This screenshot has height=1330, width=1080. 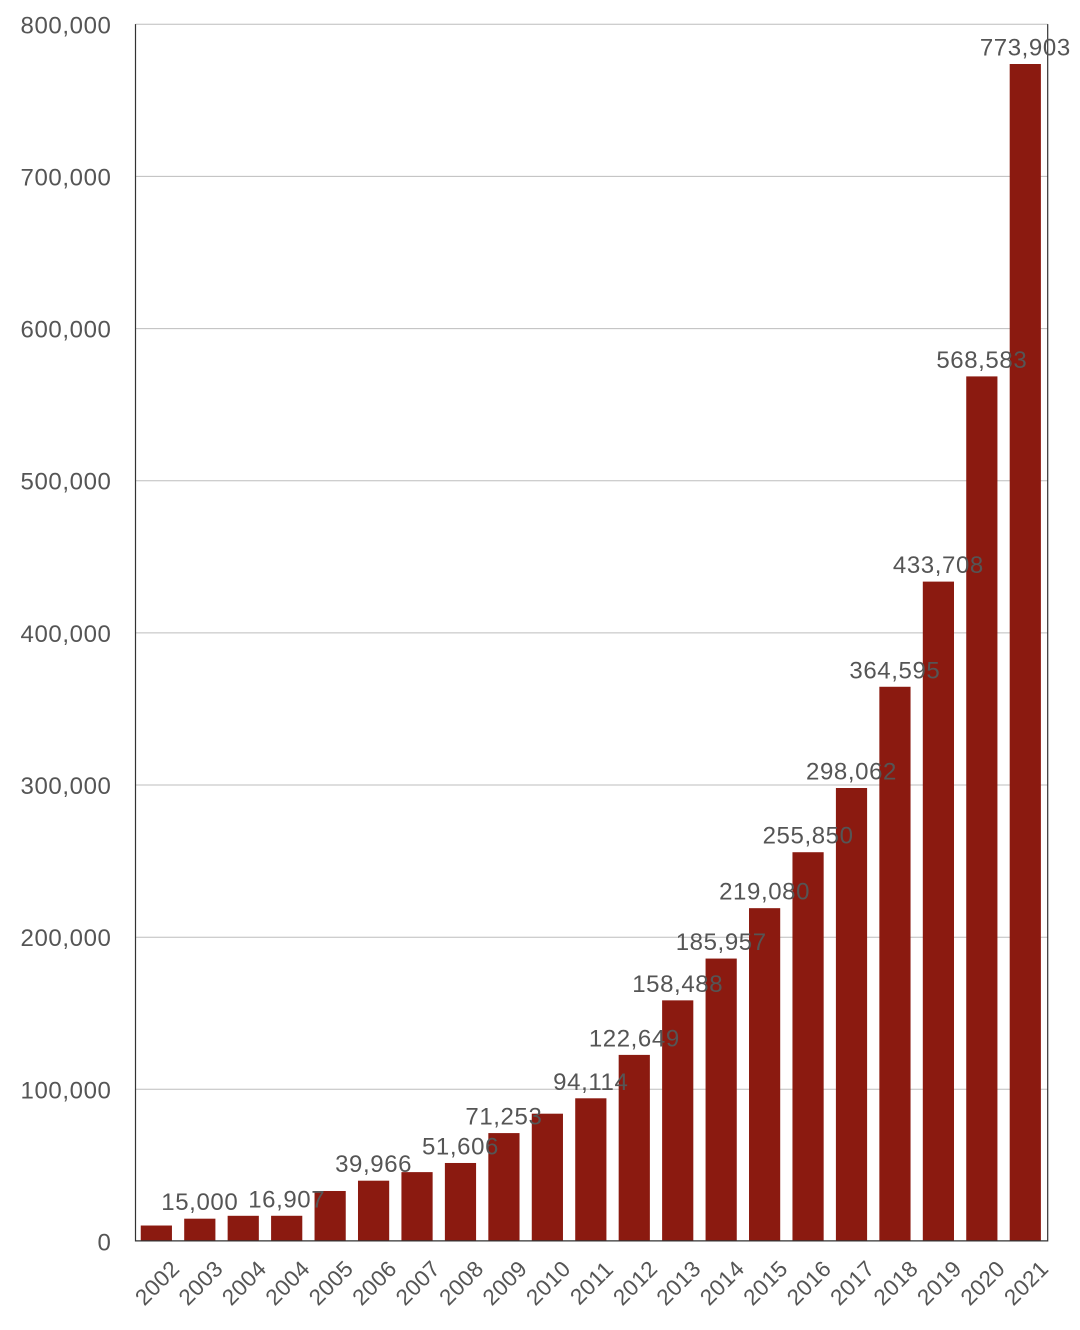 What do you see at coordinates (66, 330) in the screenshot?
I see `svg-text: 600,000` at bounding box center [66, 330].